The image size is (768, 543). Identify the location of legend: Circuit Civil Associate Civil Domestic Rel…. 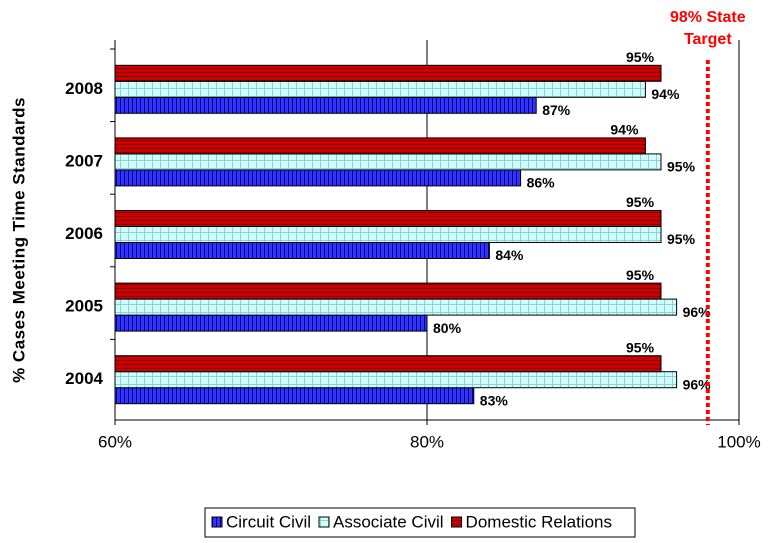
(420, 522).